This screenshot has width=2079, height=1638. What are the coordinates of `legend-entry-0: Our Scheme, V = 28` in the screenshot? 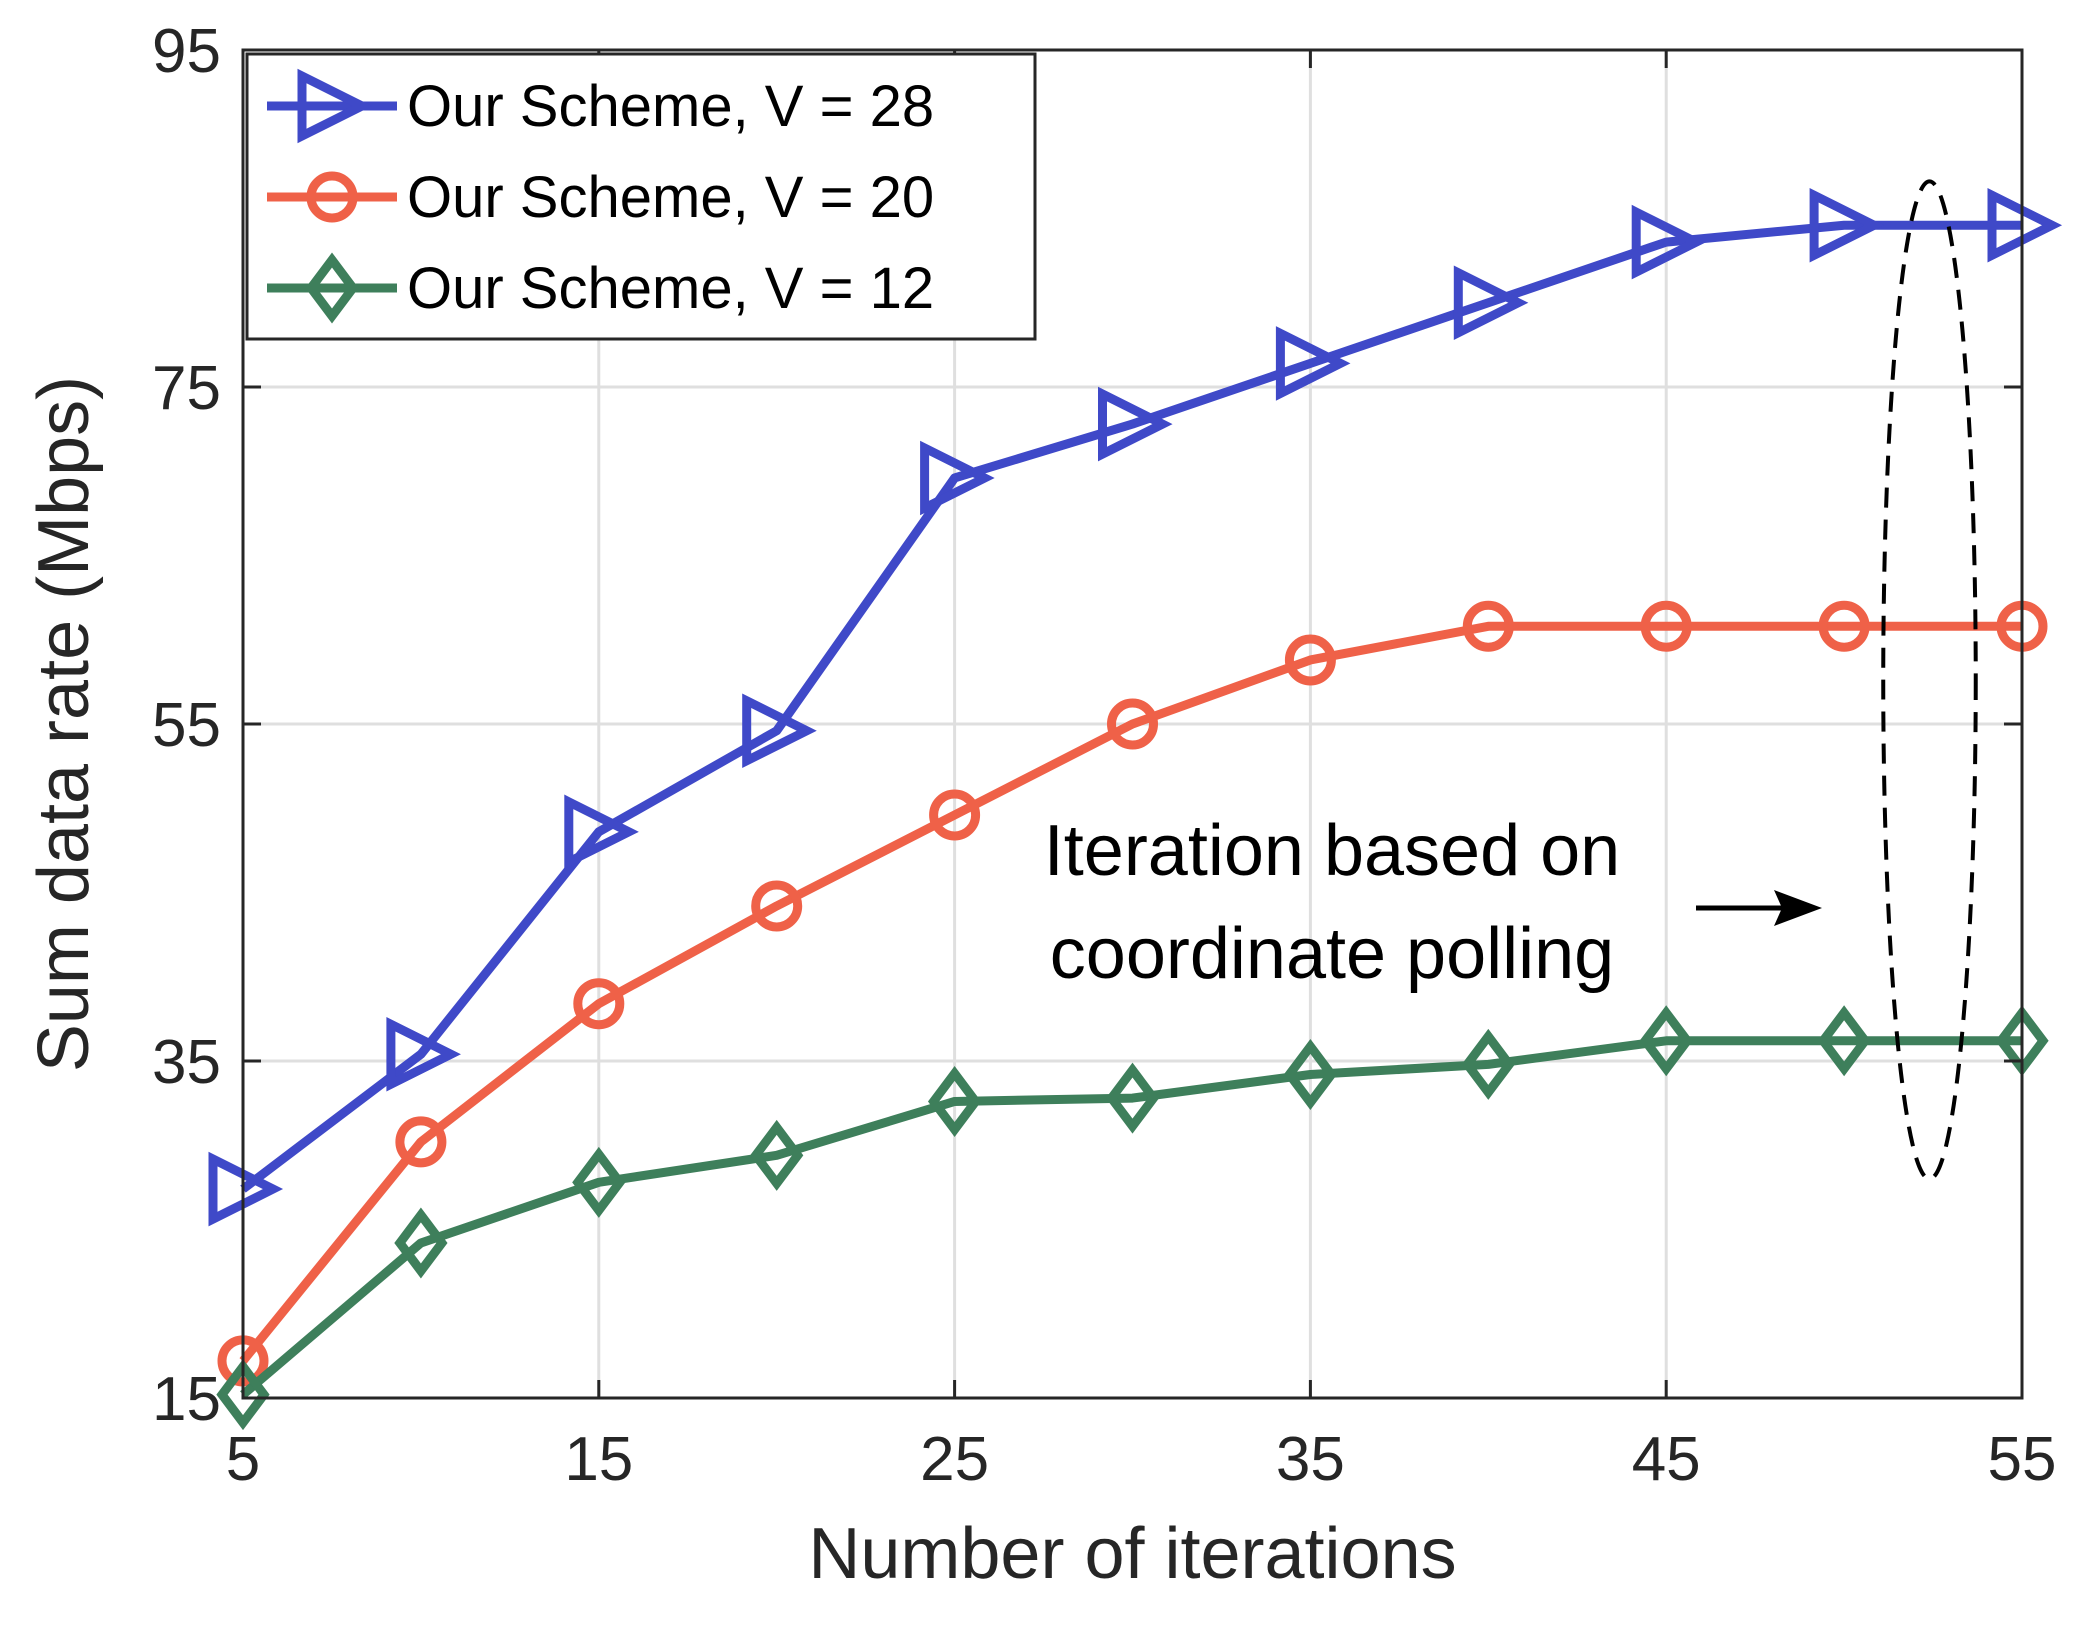 It's located at (600, 106).